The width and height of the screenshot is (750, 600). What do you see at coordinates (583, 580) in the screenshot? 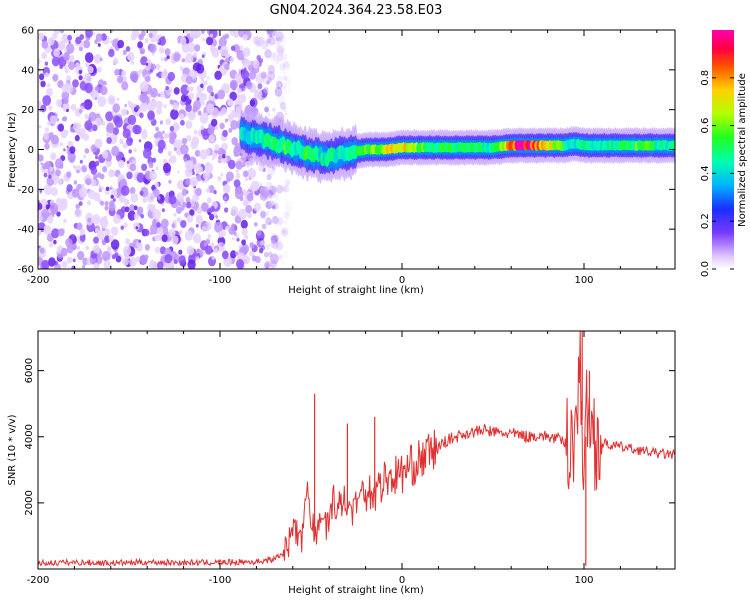
I see `snr-x-tick-label: 100` at bounding box center [583, 580].